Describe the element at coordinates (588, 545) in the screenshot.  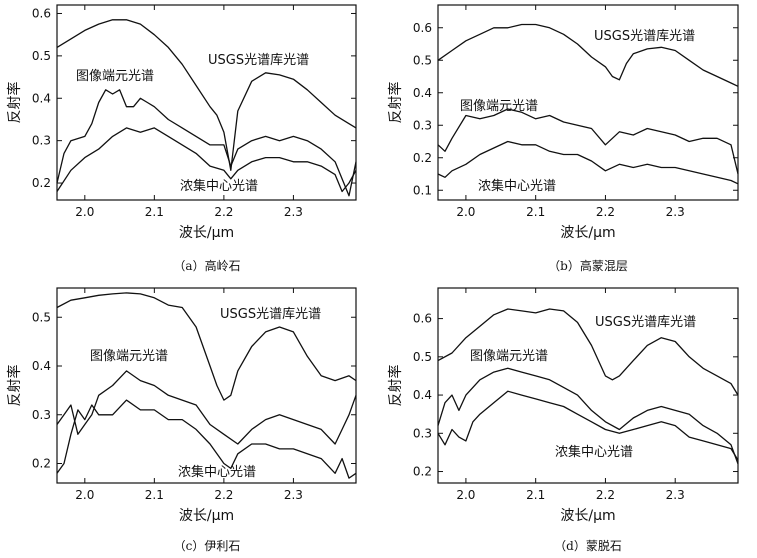
I see `panel-caption: （d）蒙脱石` at that location.